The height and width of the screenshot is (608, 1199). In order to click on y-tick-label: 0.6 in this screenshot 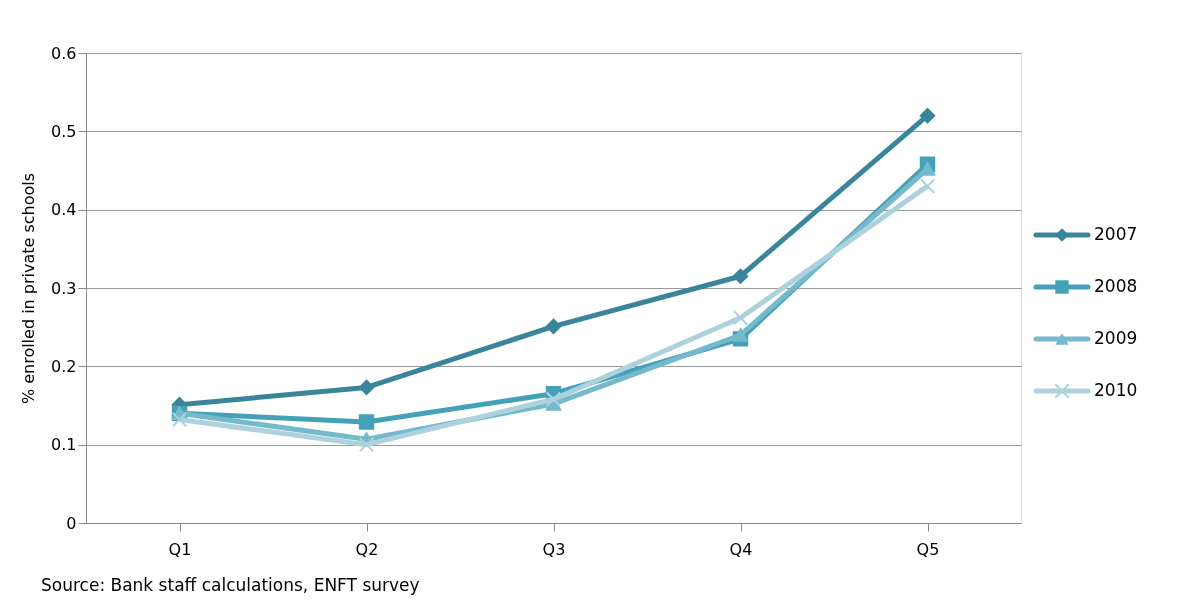, I will do `click(64, 53)`.